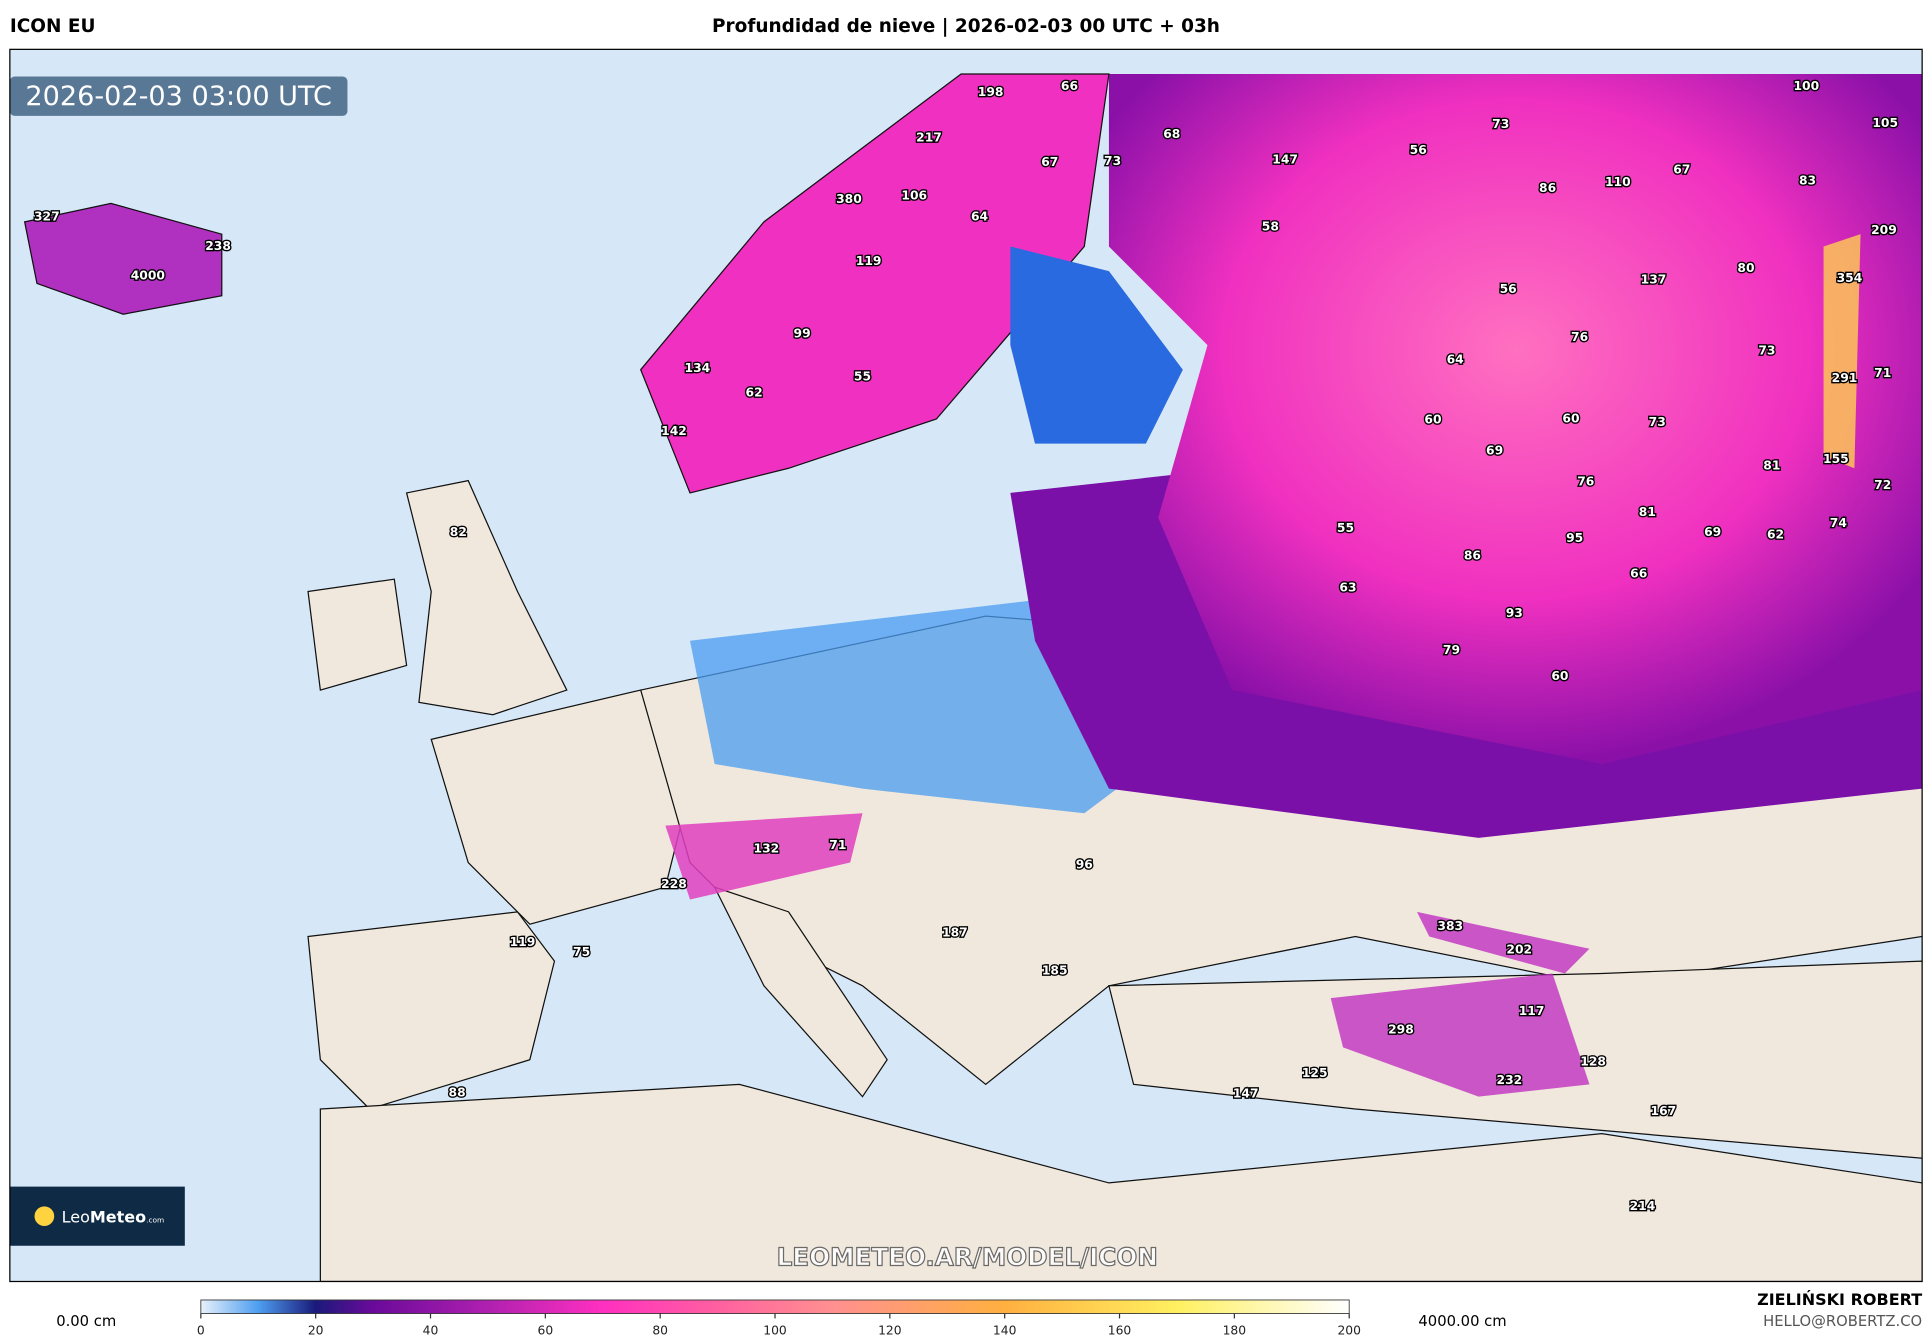  Describe the element at coordinates (1494, 451) in the screenshot. I see `snow-depth-label: 69` at that location.